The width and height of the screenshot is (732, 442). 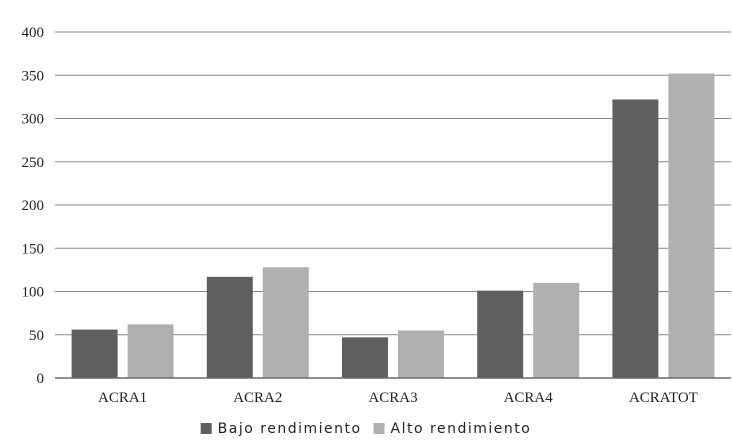 What do you see at coordinates (461, 429) in the screenshot?
I see `legend-label: Alto rendimiento` at bounding box center [461, 429].